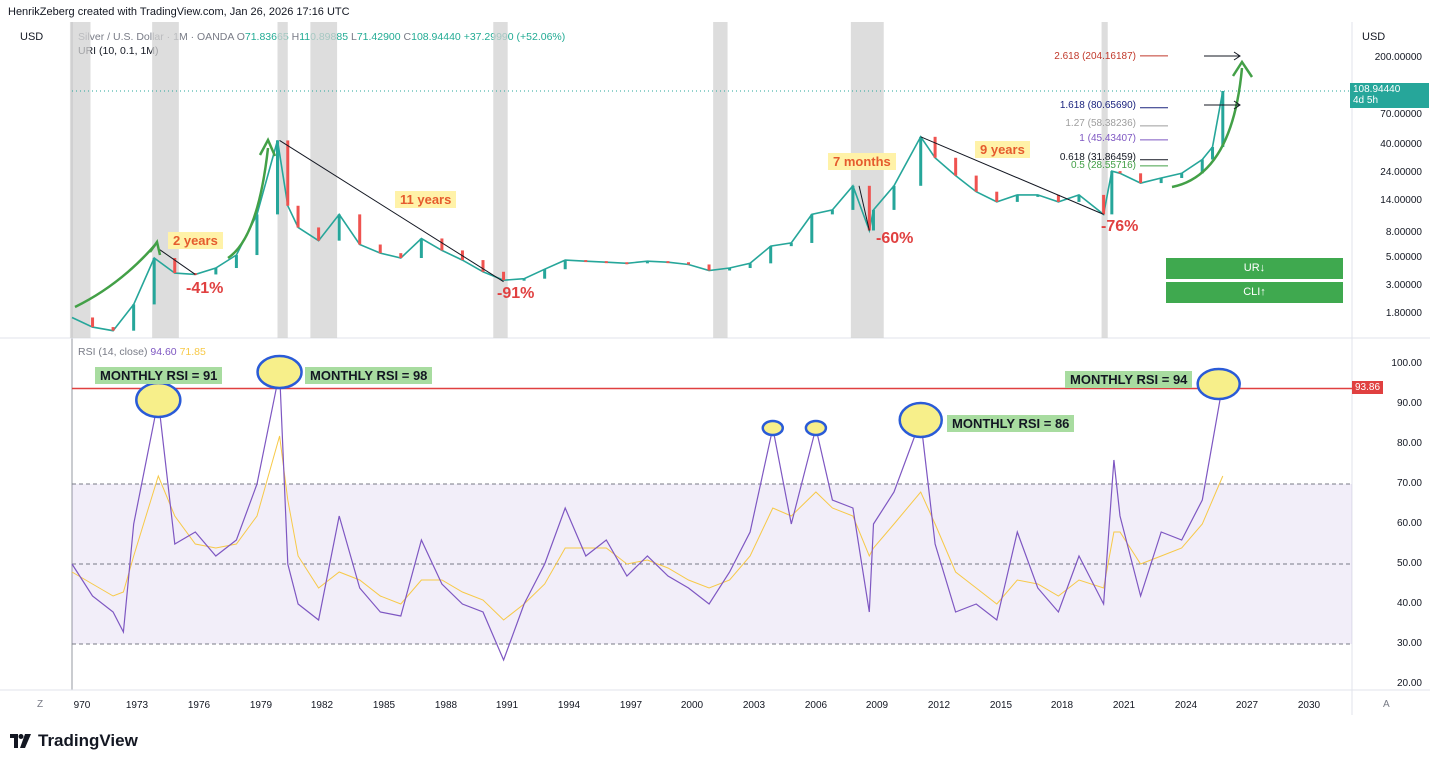 The image size is (1430, 766). Describe the element at coordinates (1186, 705) in the screenshot. I see `time-label: 2024` at that location.